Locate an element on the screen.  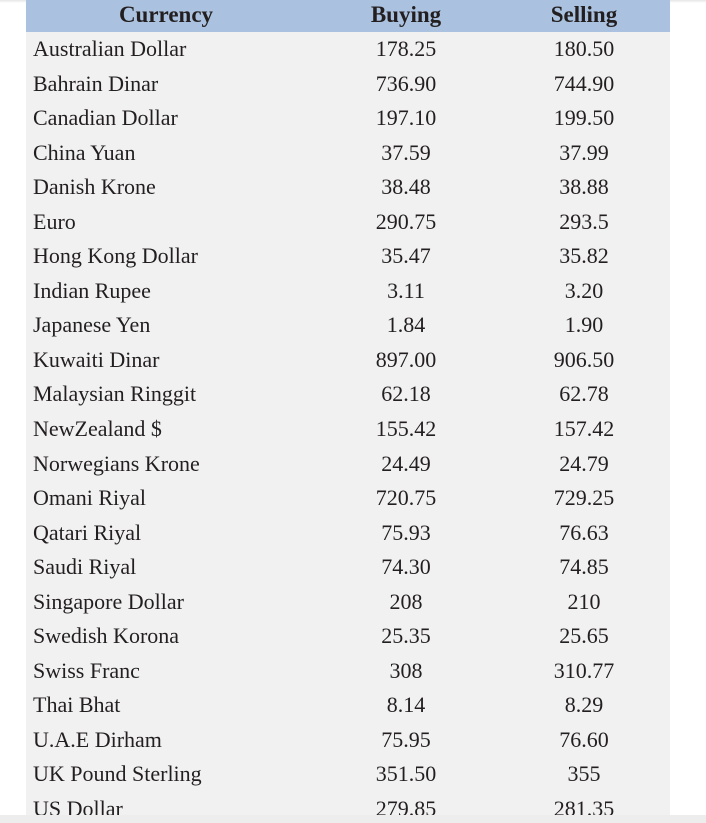
currency-name: Danish Krone is located at coordinates (94, 187).